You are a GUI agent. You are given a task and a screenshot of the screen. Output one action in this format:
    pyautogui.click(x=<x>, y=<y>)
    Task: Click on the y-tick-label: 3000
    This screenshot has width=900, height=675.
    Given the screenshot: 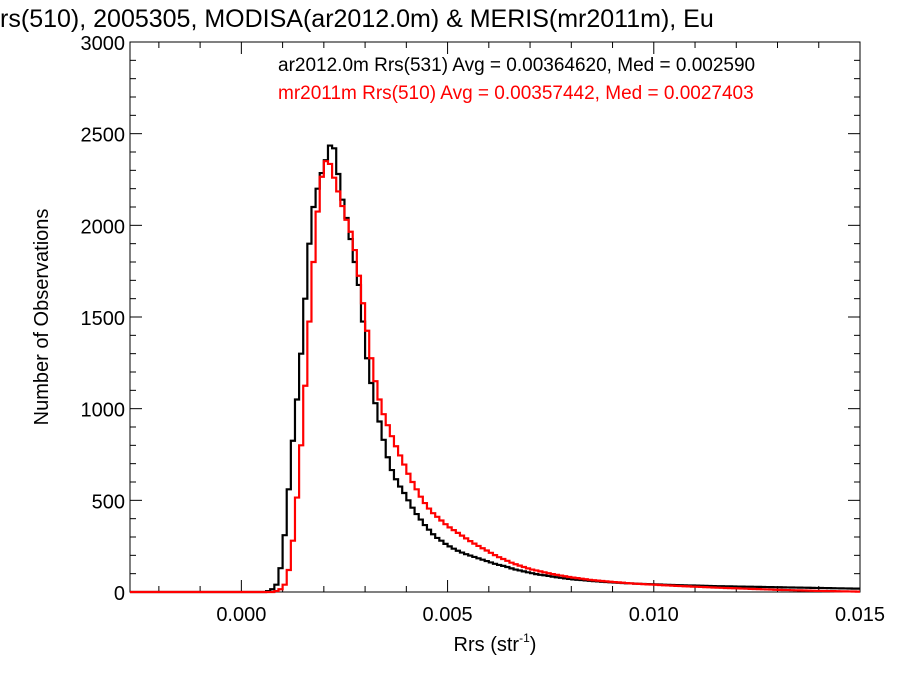 What is the action you would take?
    pyautogui.click(x=103, y=44)
    